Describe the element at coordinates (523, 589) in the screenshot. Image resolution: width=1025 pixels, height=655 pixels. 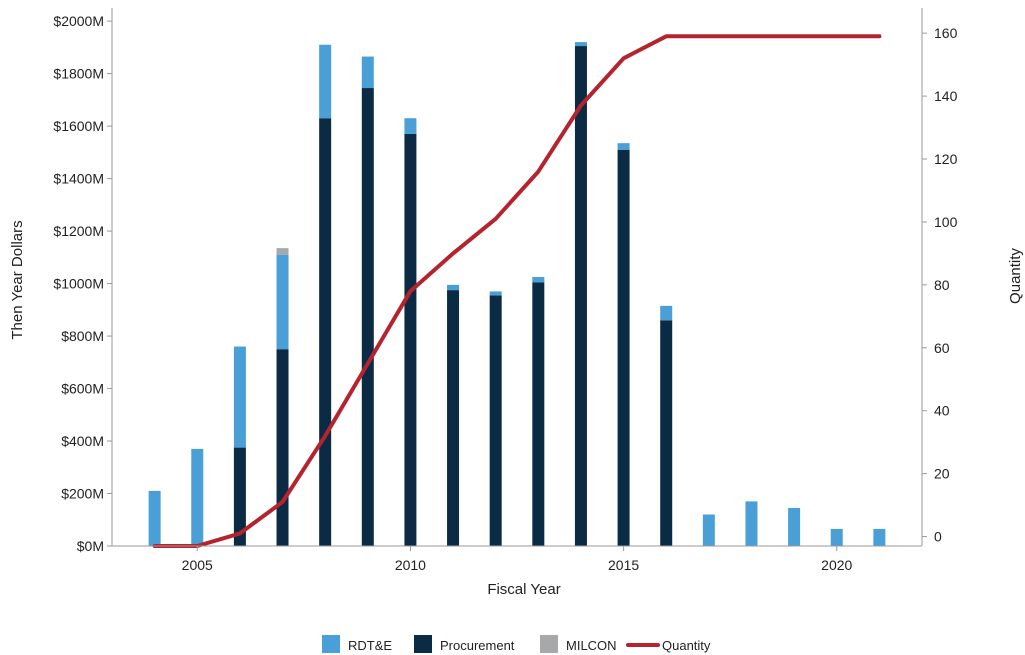
I see `x-axis-title: Fiscal Year` at that location.